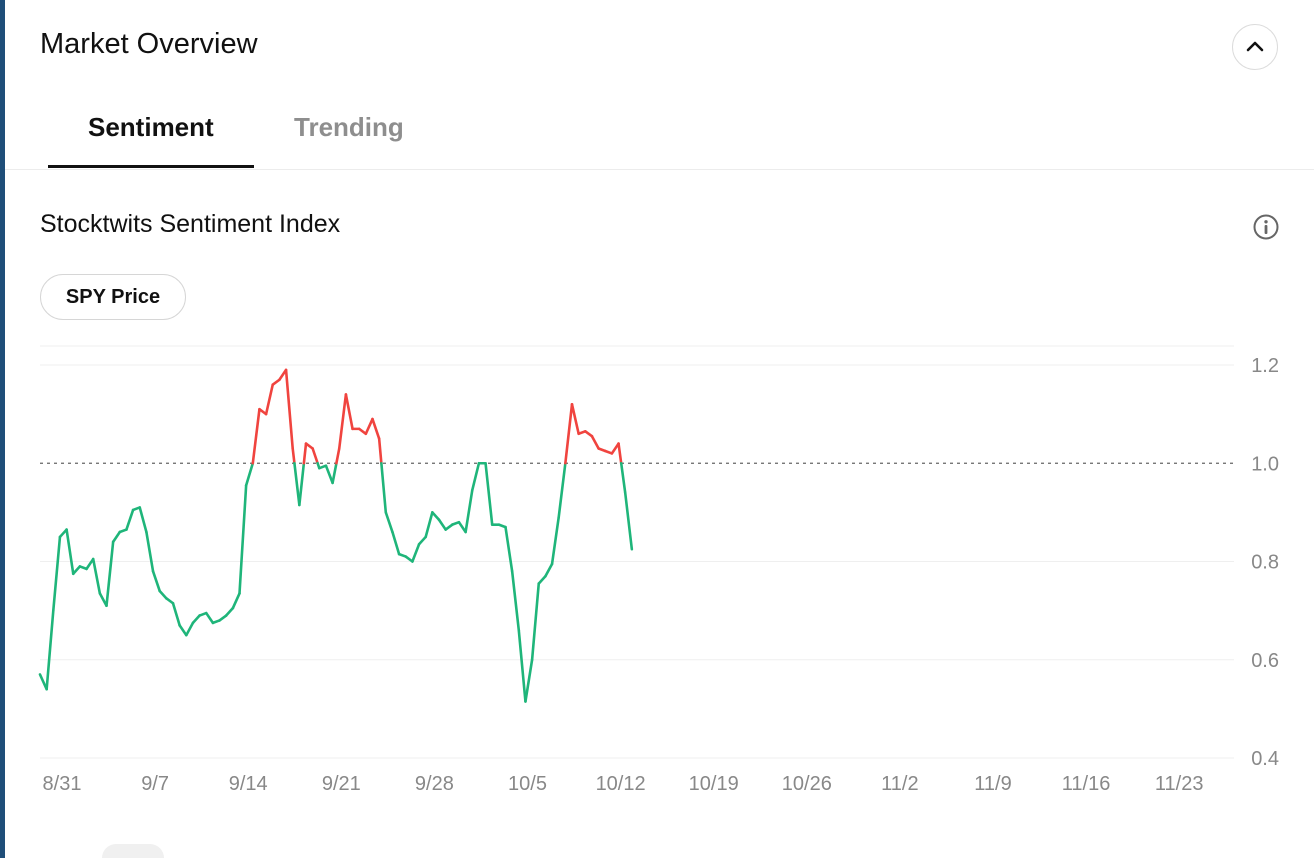  Describe the element at coordinates (133, 851) in the screenshot. I see `range-selector-active-chip` at that location.